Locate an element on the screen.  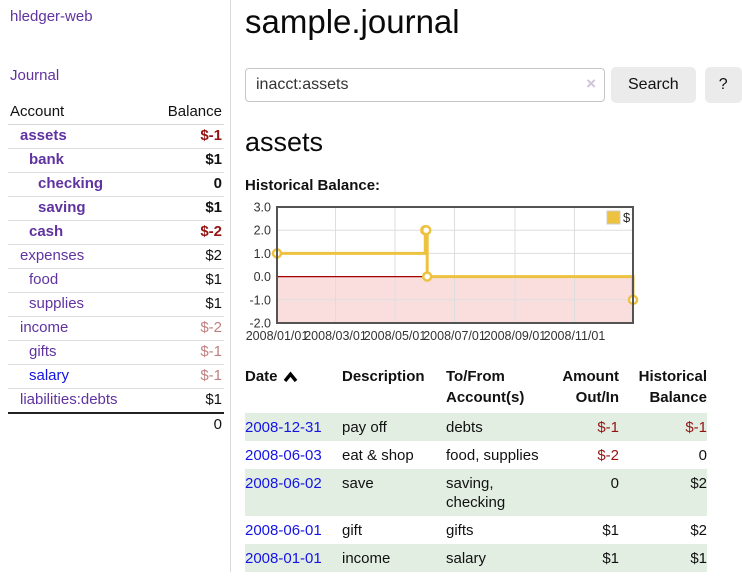
x-tick-label: 2008/09/01 is located at coordinates (515, 336).